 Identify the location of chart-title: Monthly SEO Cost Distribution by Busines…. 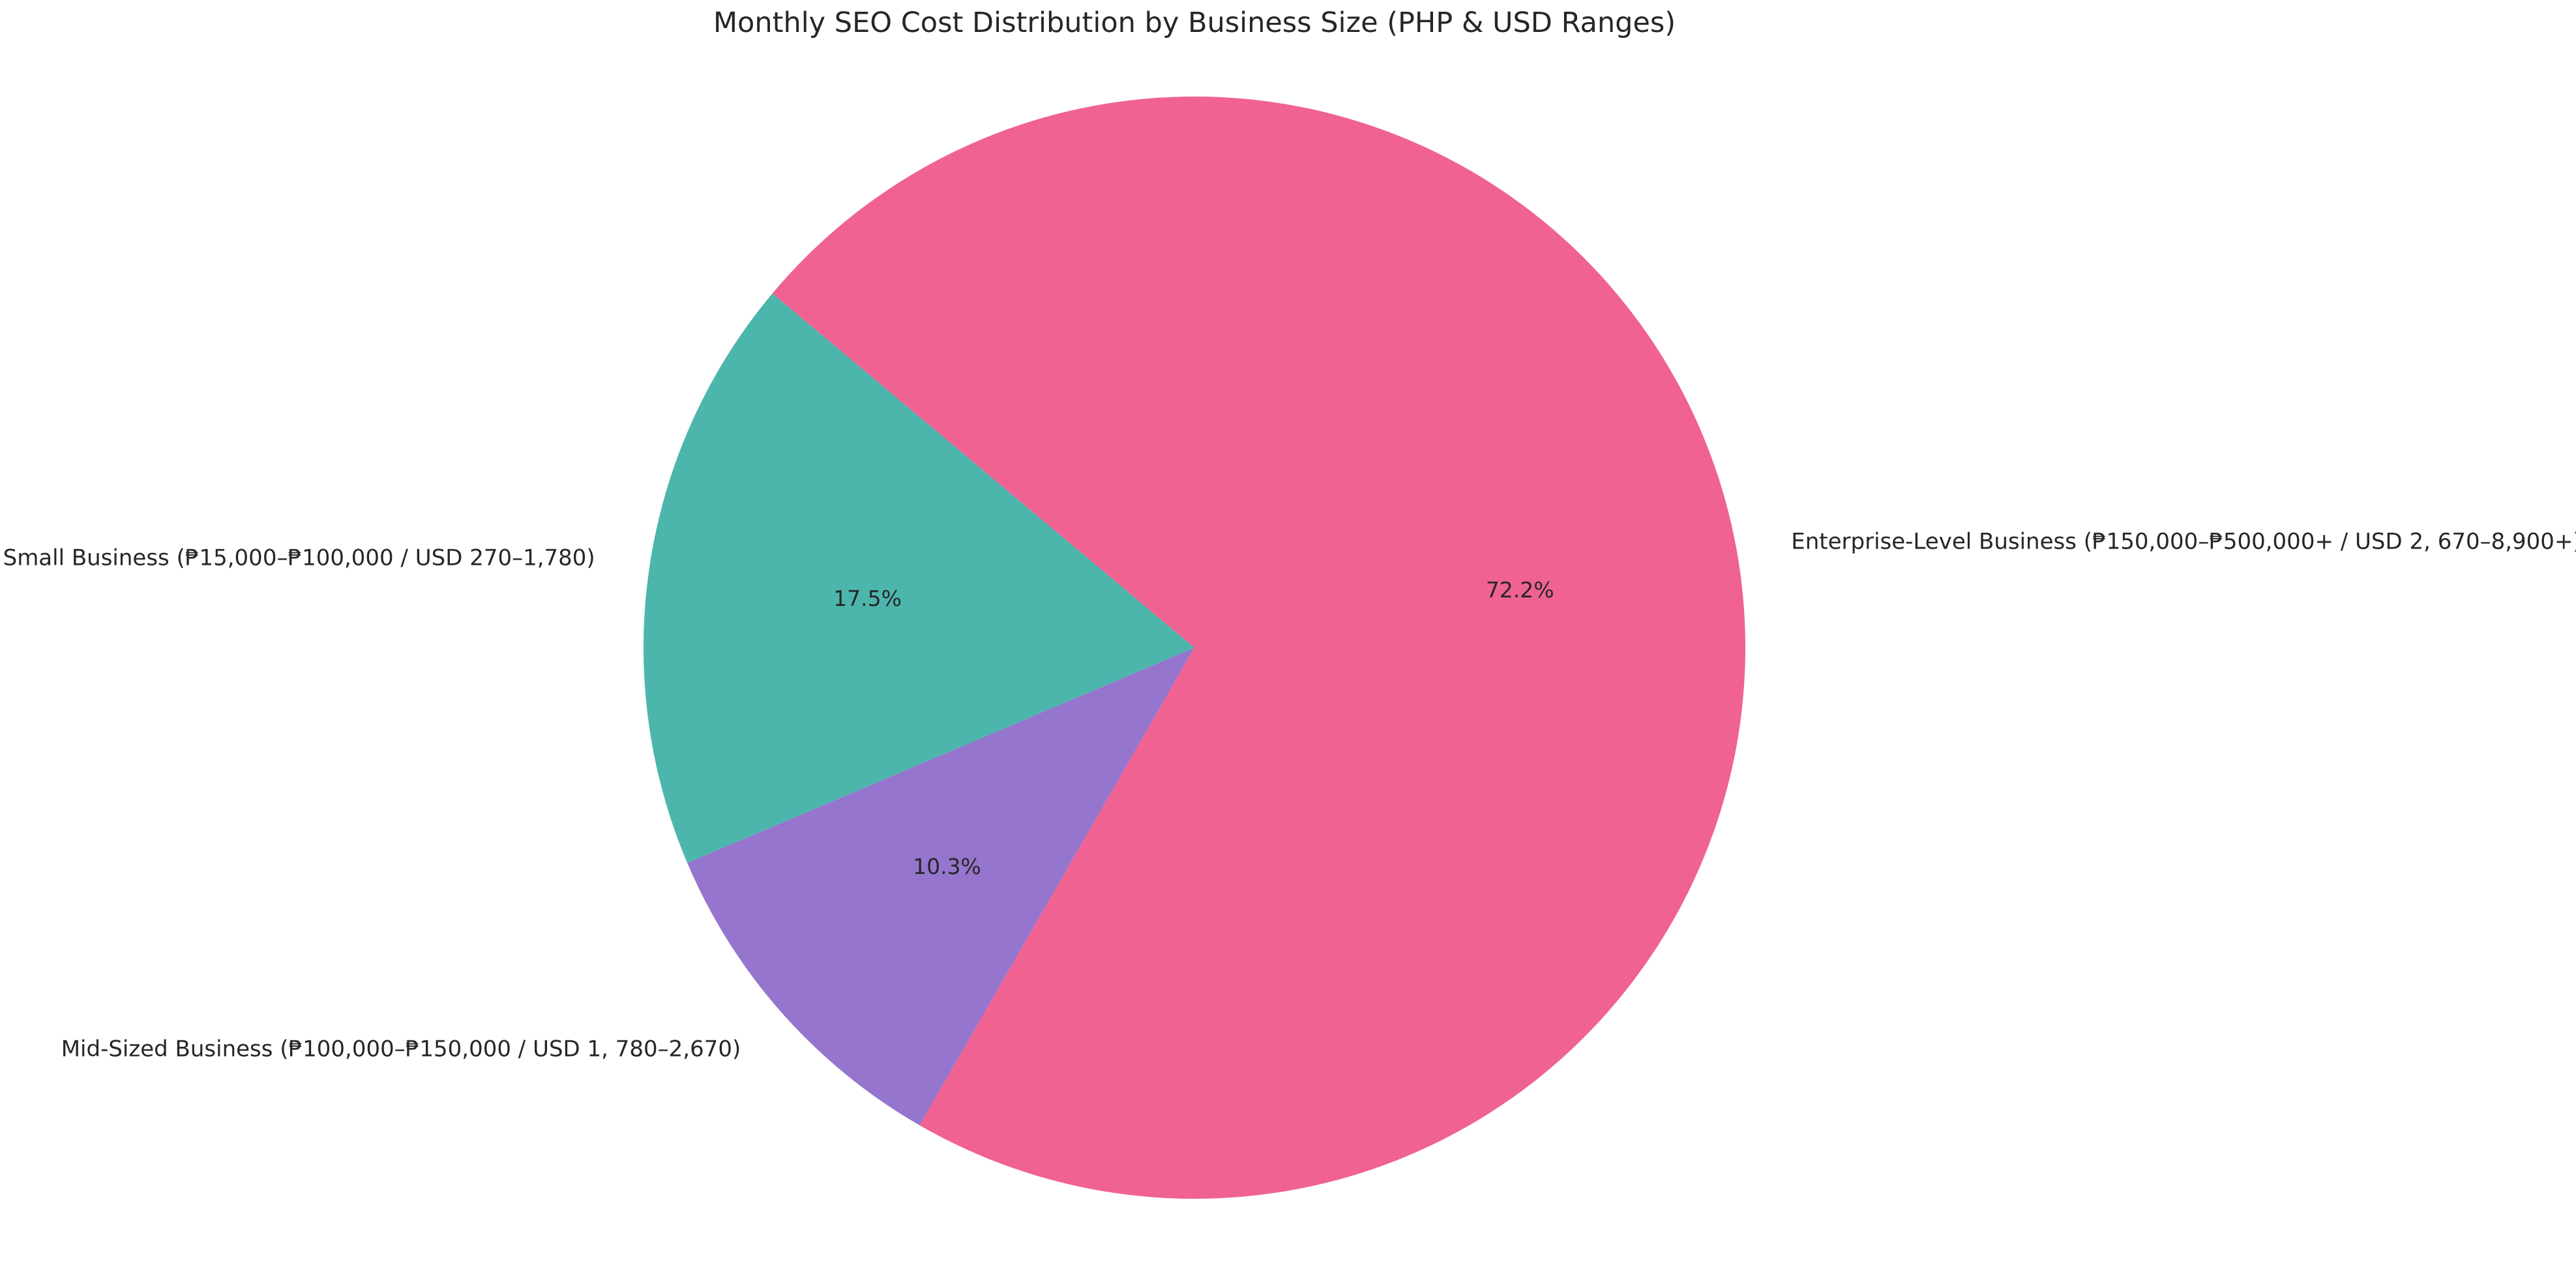
(1194, 23).